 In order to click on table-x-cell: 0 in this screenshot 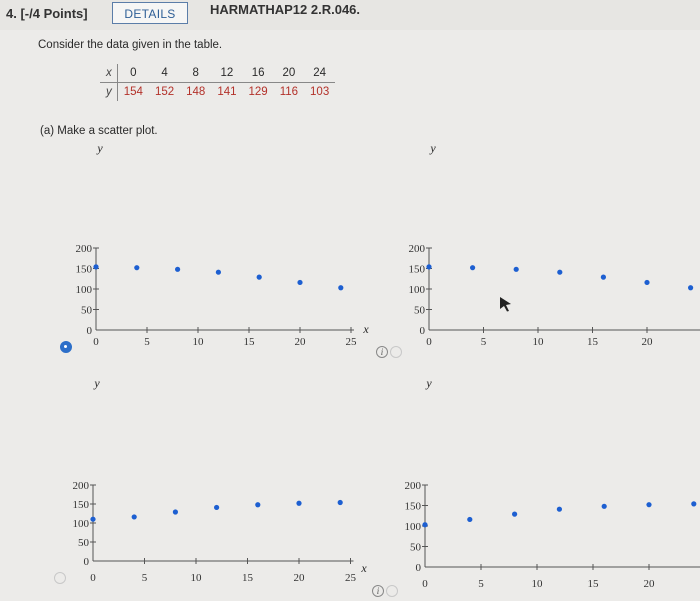, I will do `click(133, 73)`.